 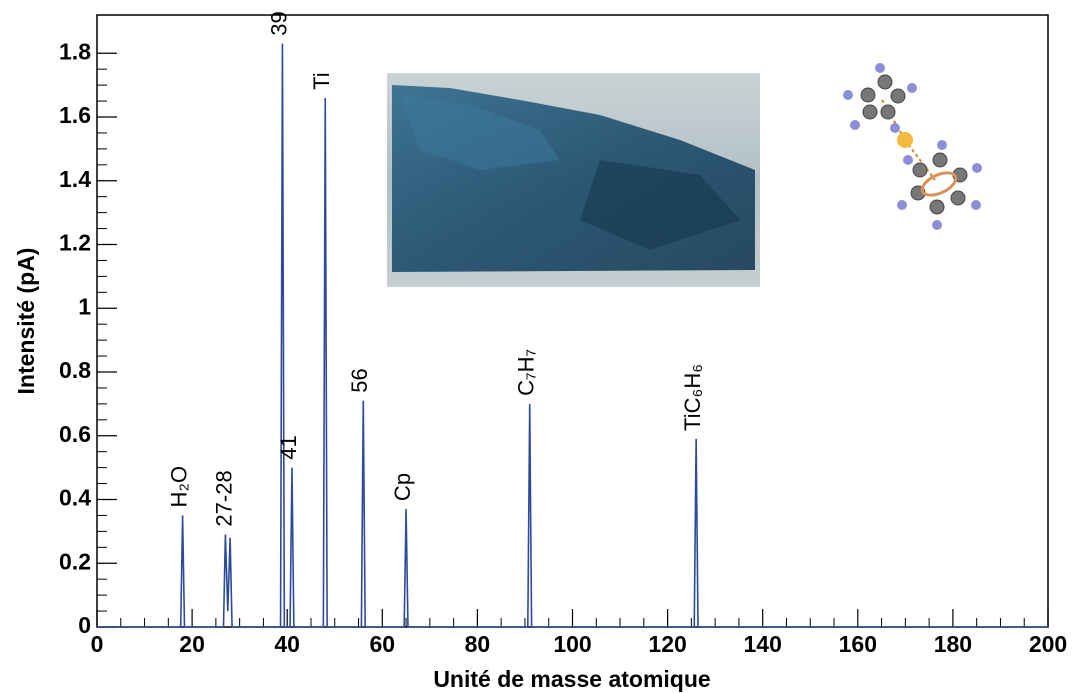 What do you see at coordinates (1048, 644) in the screenshot?
I see `x-tick-label: 200` at bounding box center [1048, 644].